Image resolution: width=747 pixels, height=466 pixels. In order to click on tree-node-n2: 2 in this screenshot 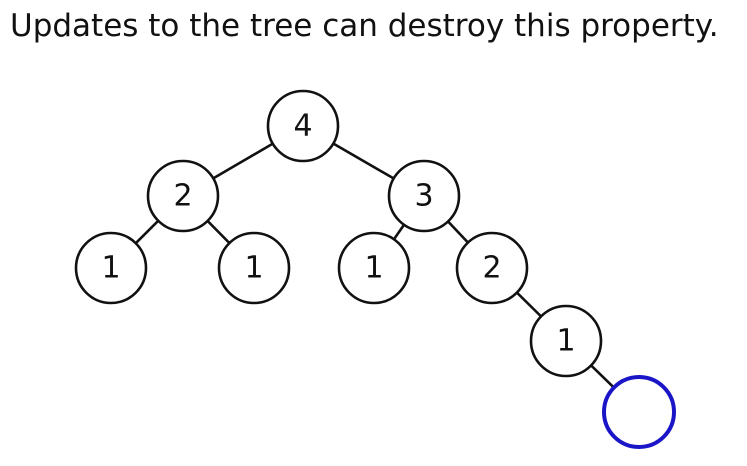, I will do `click(183, 196)`.